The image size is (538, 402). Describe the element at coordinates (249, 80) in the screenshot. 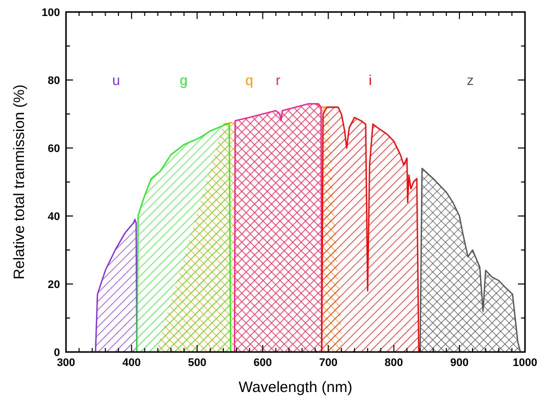

I see `text: q` at that location.